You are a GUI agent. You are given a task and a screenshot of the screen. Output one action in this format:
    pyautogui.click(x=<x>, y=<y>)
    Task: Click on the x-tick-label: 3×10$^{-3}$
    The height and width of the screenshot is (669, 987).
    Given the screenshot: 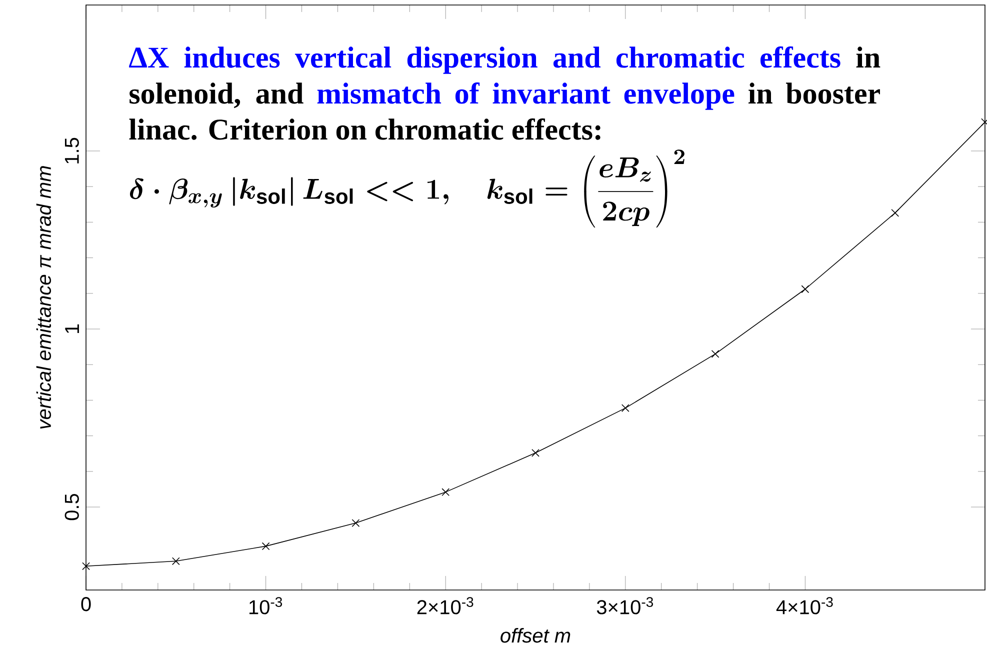 What is the action you would take?
    pyautogui.click(x=625, y=605)
    